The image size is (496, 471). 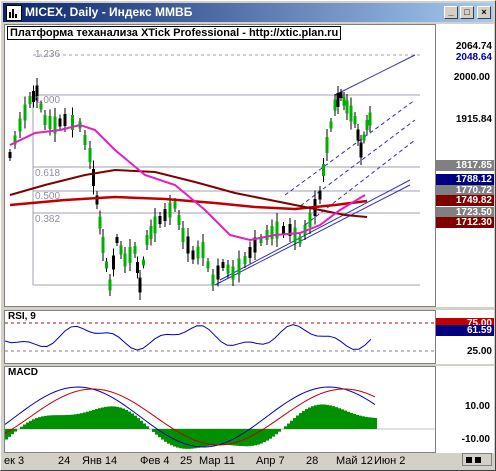 What do you see at coordinates (312, 461) in the screenshot?
I see `x-label-7: 28` at bounding box center [312, 461].